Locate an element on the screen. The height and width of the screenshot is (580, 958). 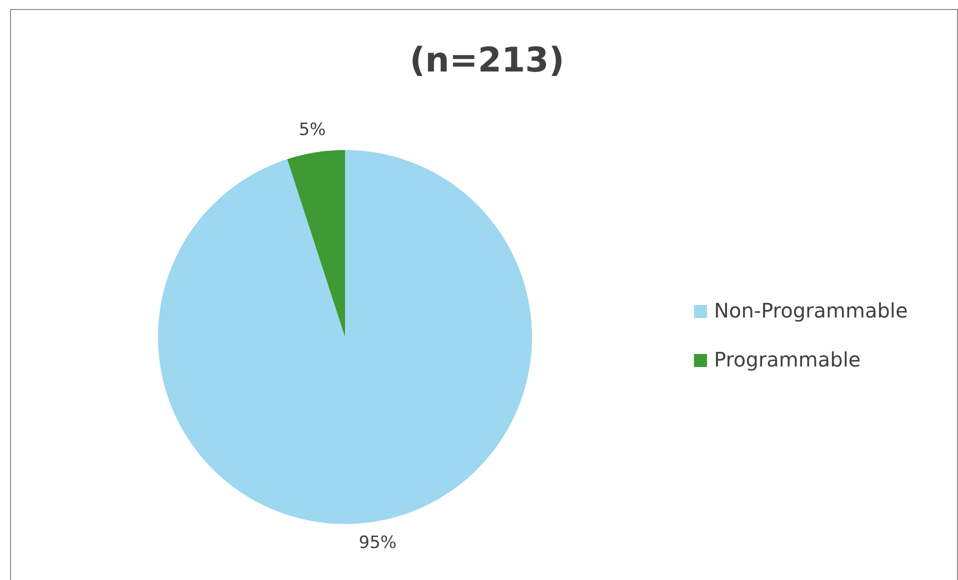
legend-label: Programmable is located at coordinates (787, 359).